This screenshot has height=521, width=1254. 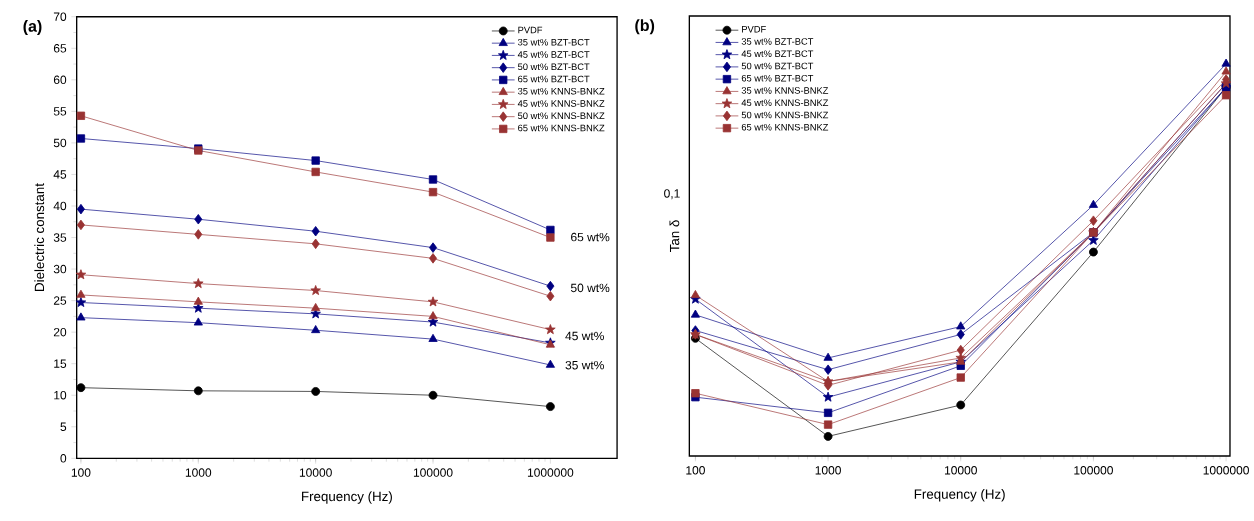 I want to click on chart-title: (b), so click(x=645, y=27).